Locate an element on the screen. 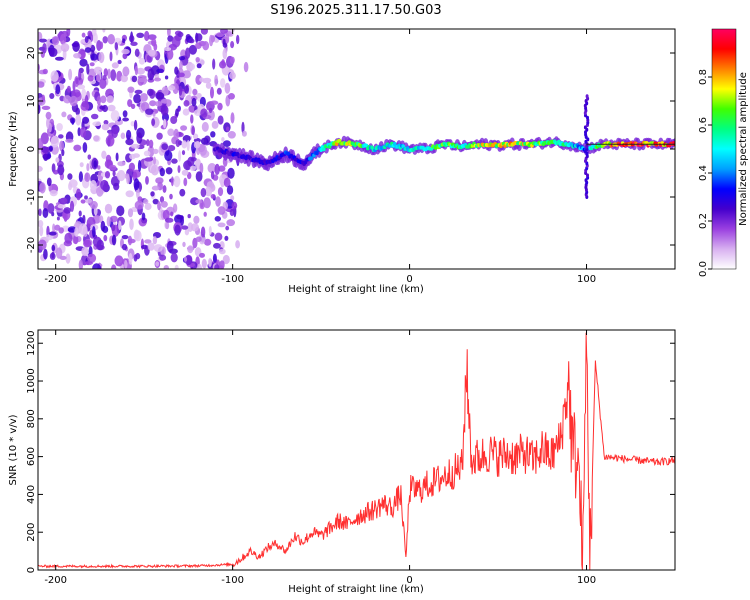 The image size is (750, 600). colorbar-tick-label: 0.4 is located at coordinates (703, 173).